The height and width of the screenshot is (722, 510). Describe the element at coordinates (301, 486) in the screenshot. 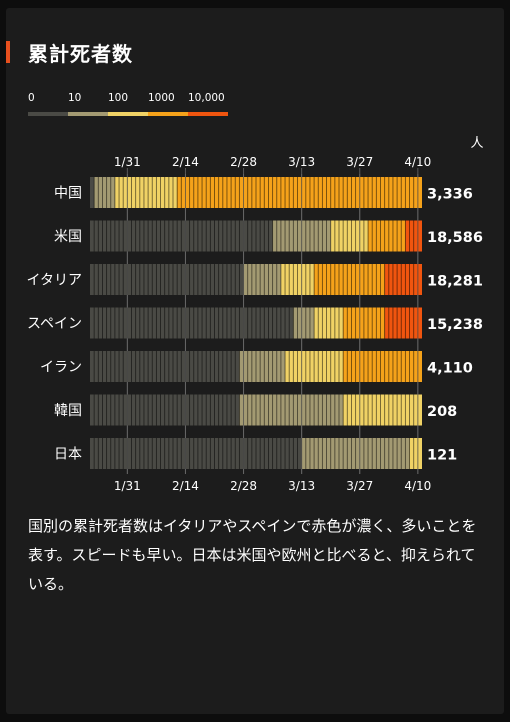

I see `x-tick-bottom-3: 3/13` at that location.